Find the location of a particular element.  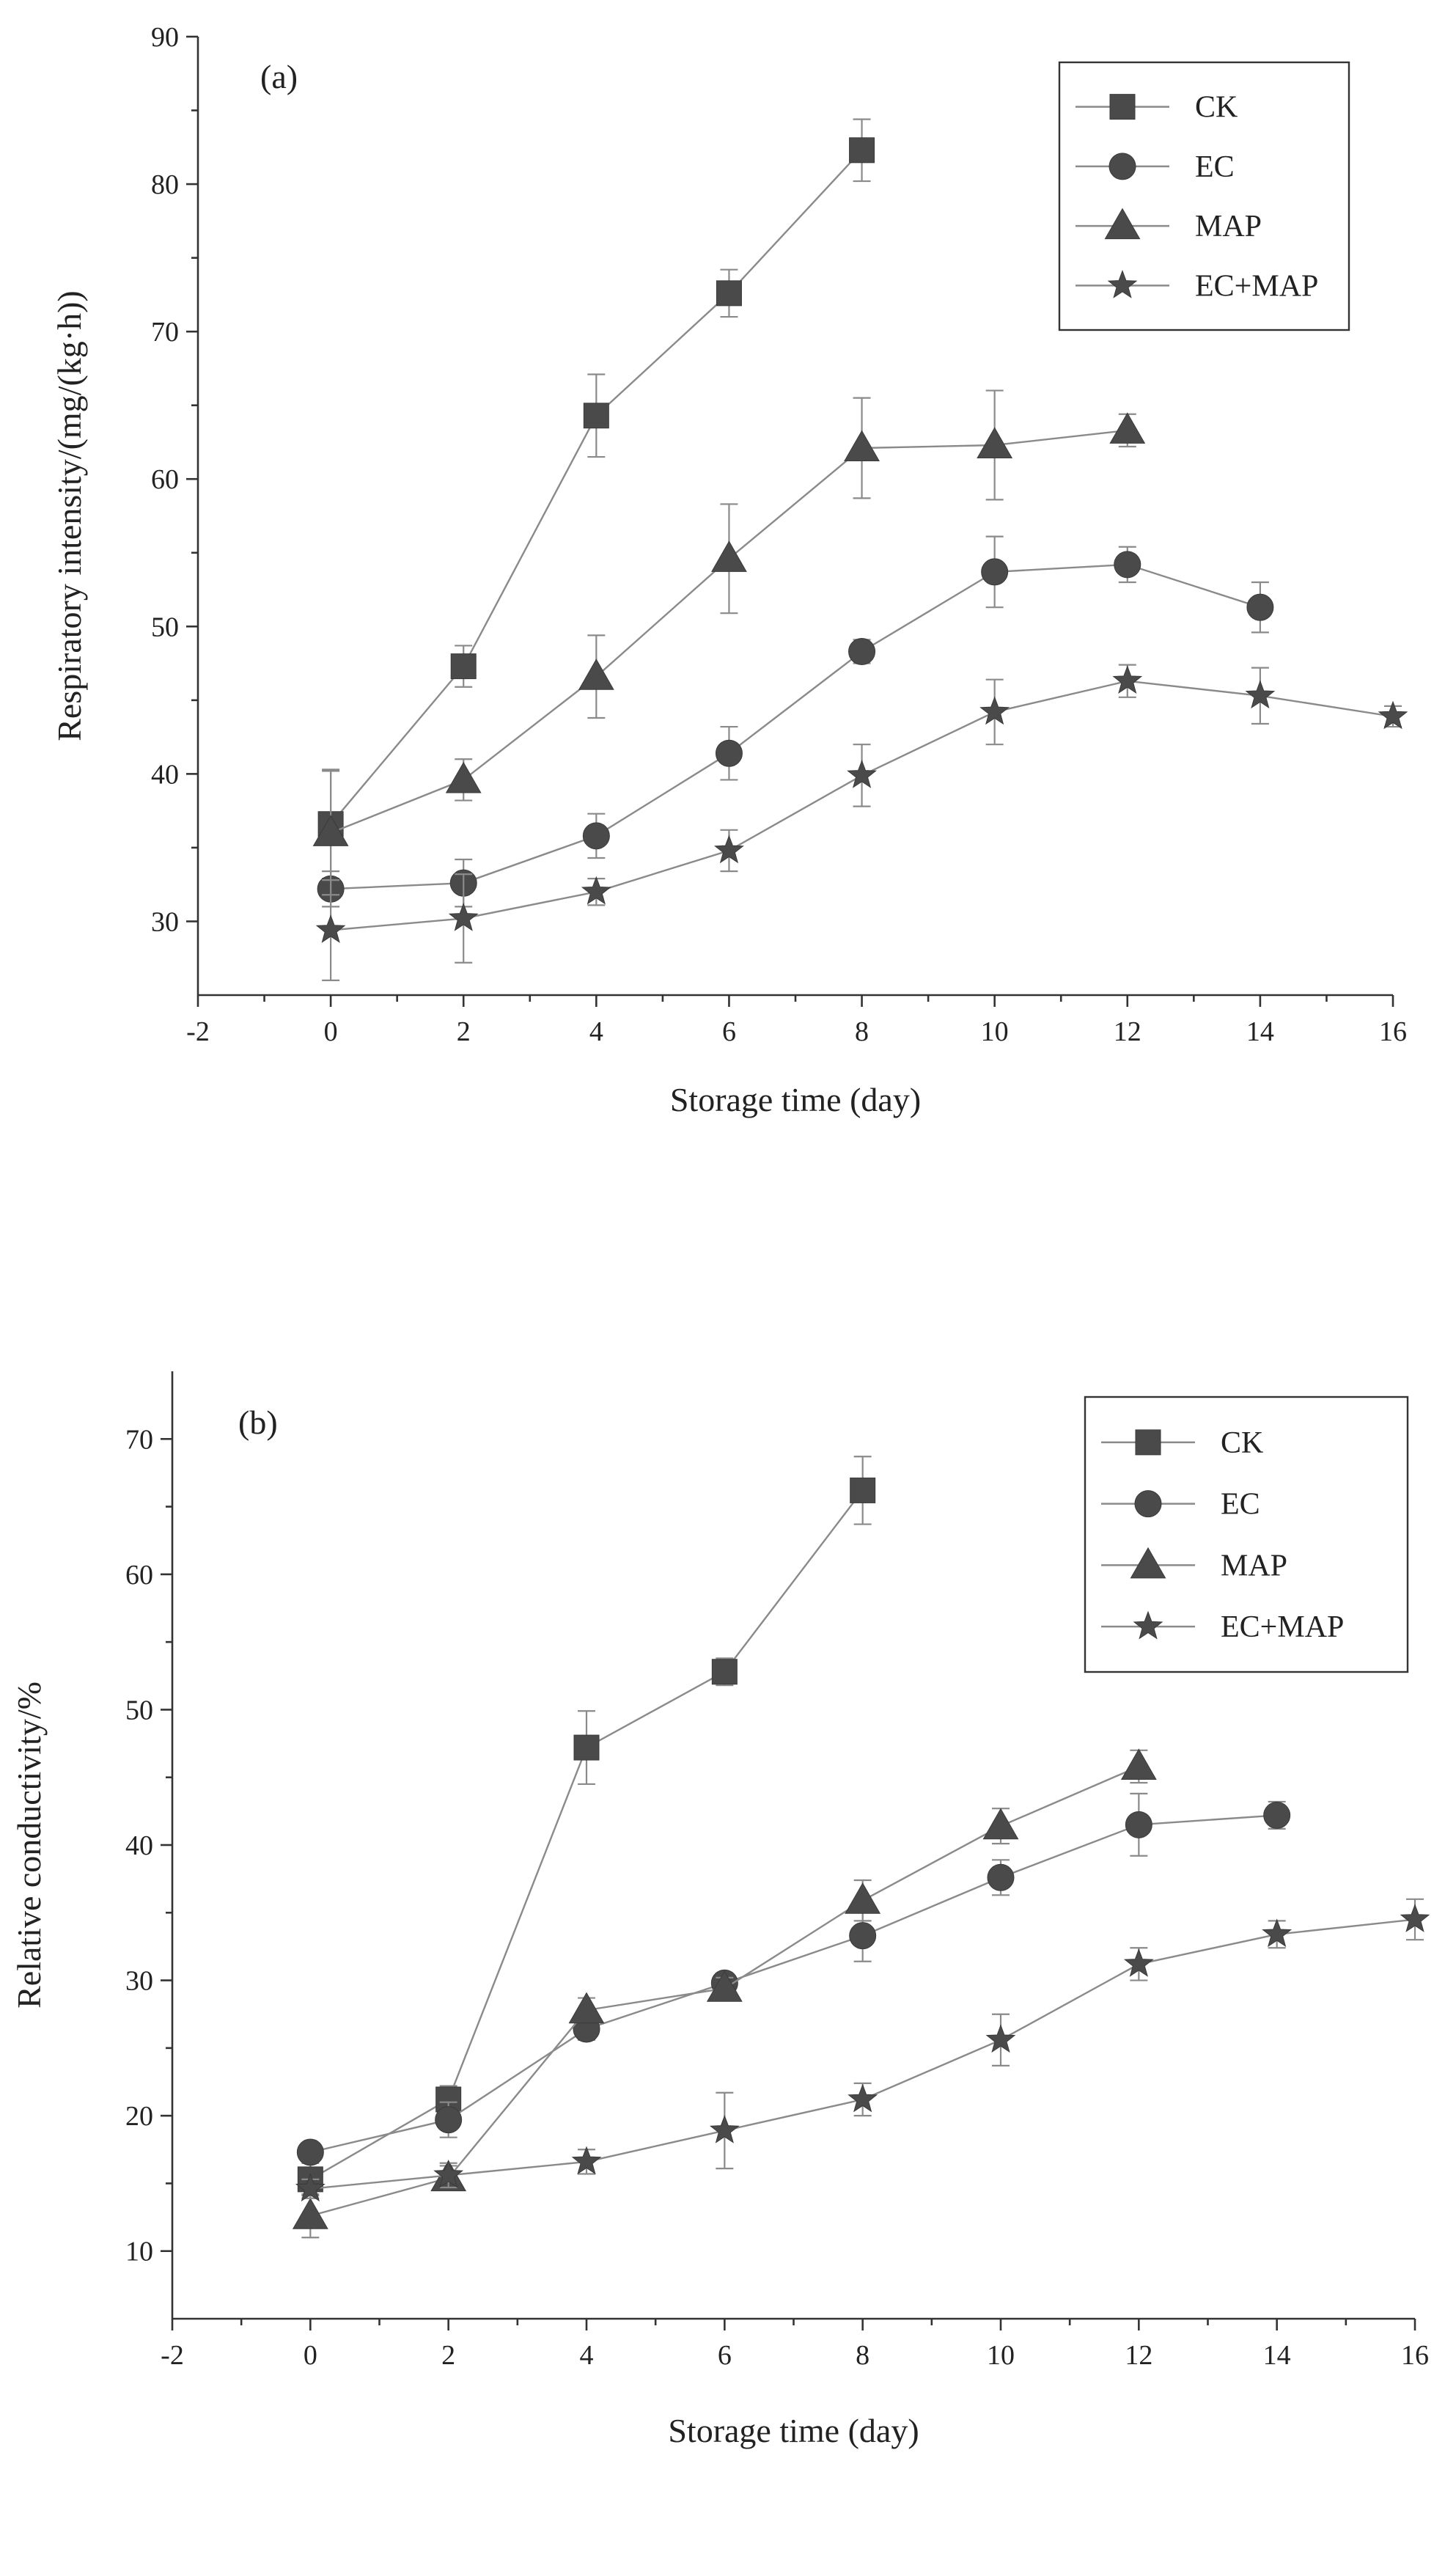

x-tick-label: 12 is located at coordinates (1127, 1031).